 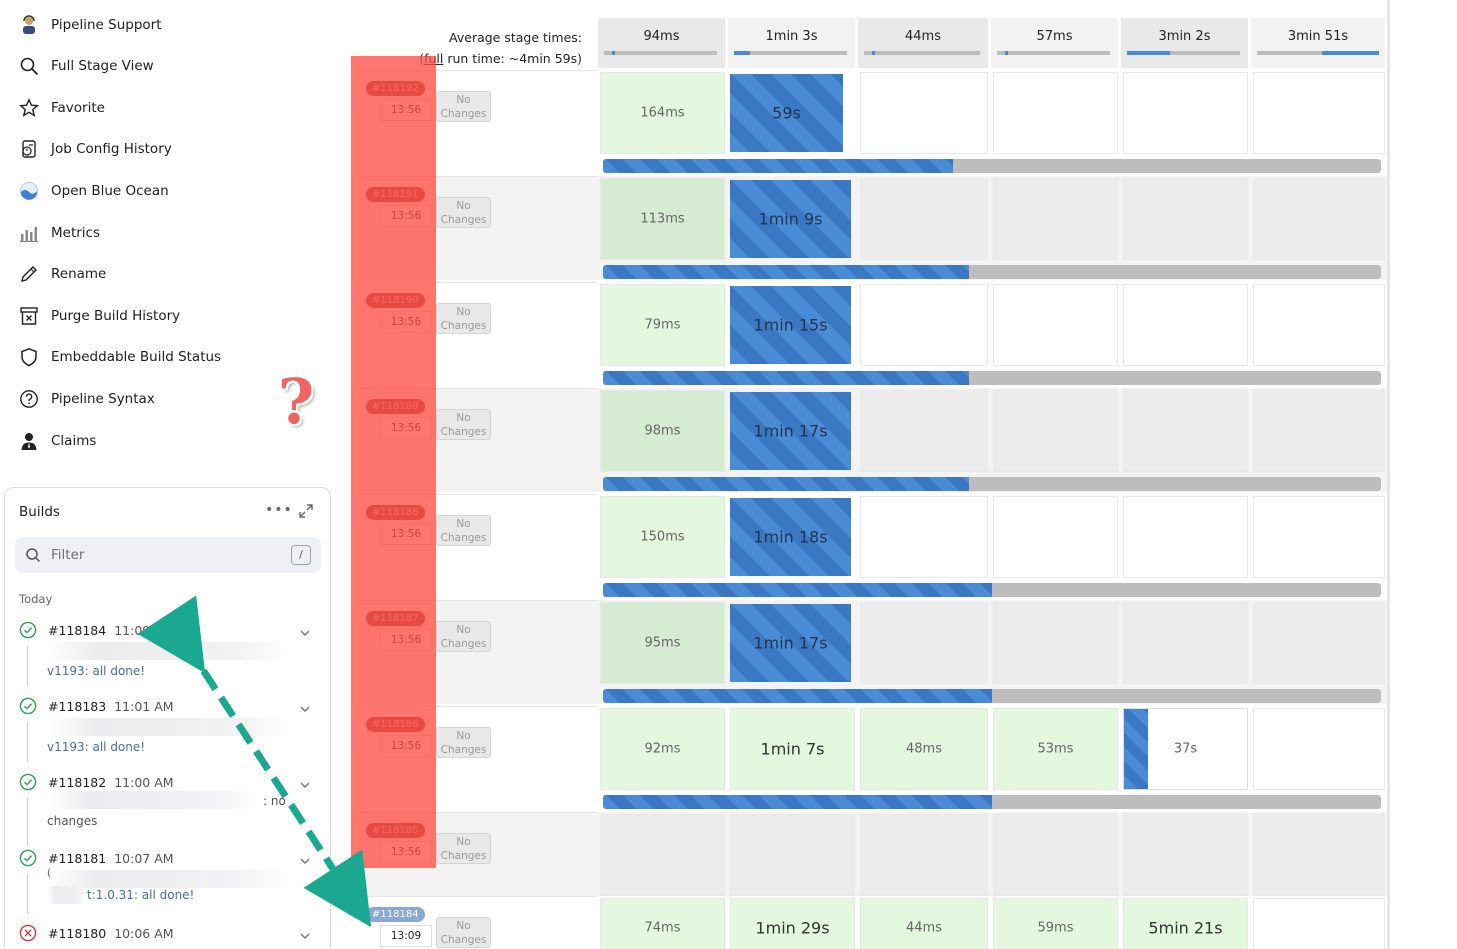 What do you see at coordinates (1185, 923) in the screenshot?
I see `stage-cell-success: 5min 21s` at bounding box center [1185, 923].